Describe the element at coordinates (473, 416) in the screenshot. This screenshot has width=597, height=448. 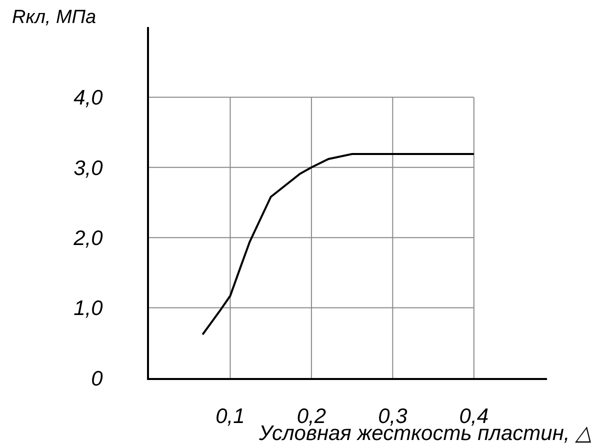
I see `x-tick-label: 0,4` at that location.